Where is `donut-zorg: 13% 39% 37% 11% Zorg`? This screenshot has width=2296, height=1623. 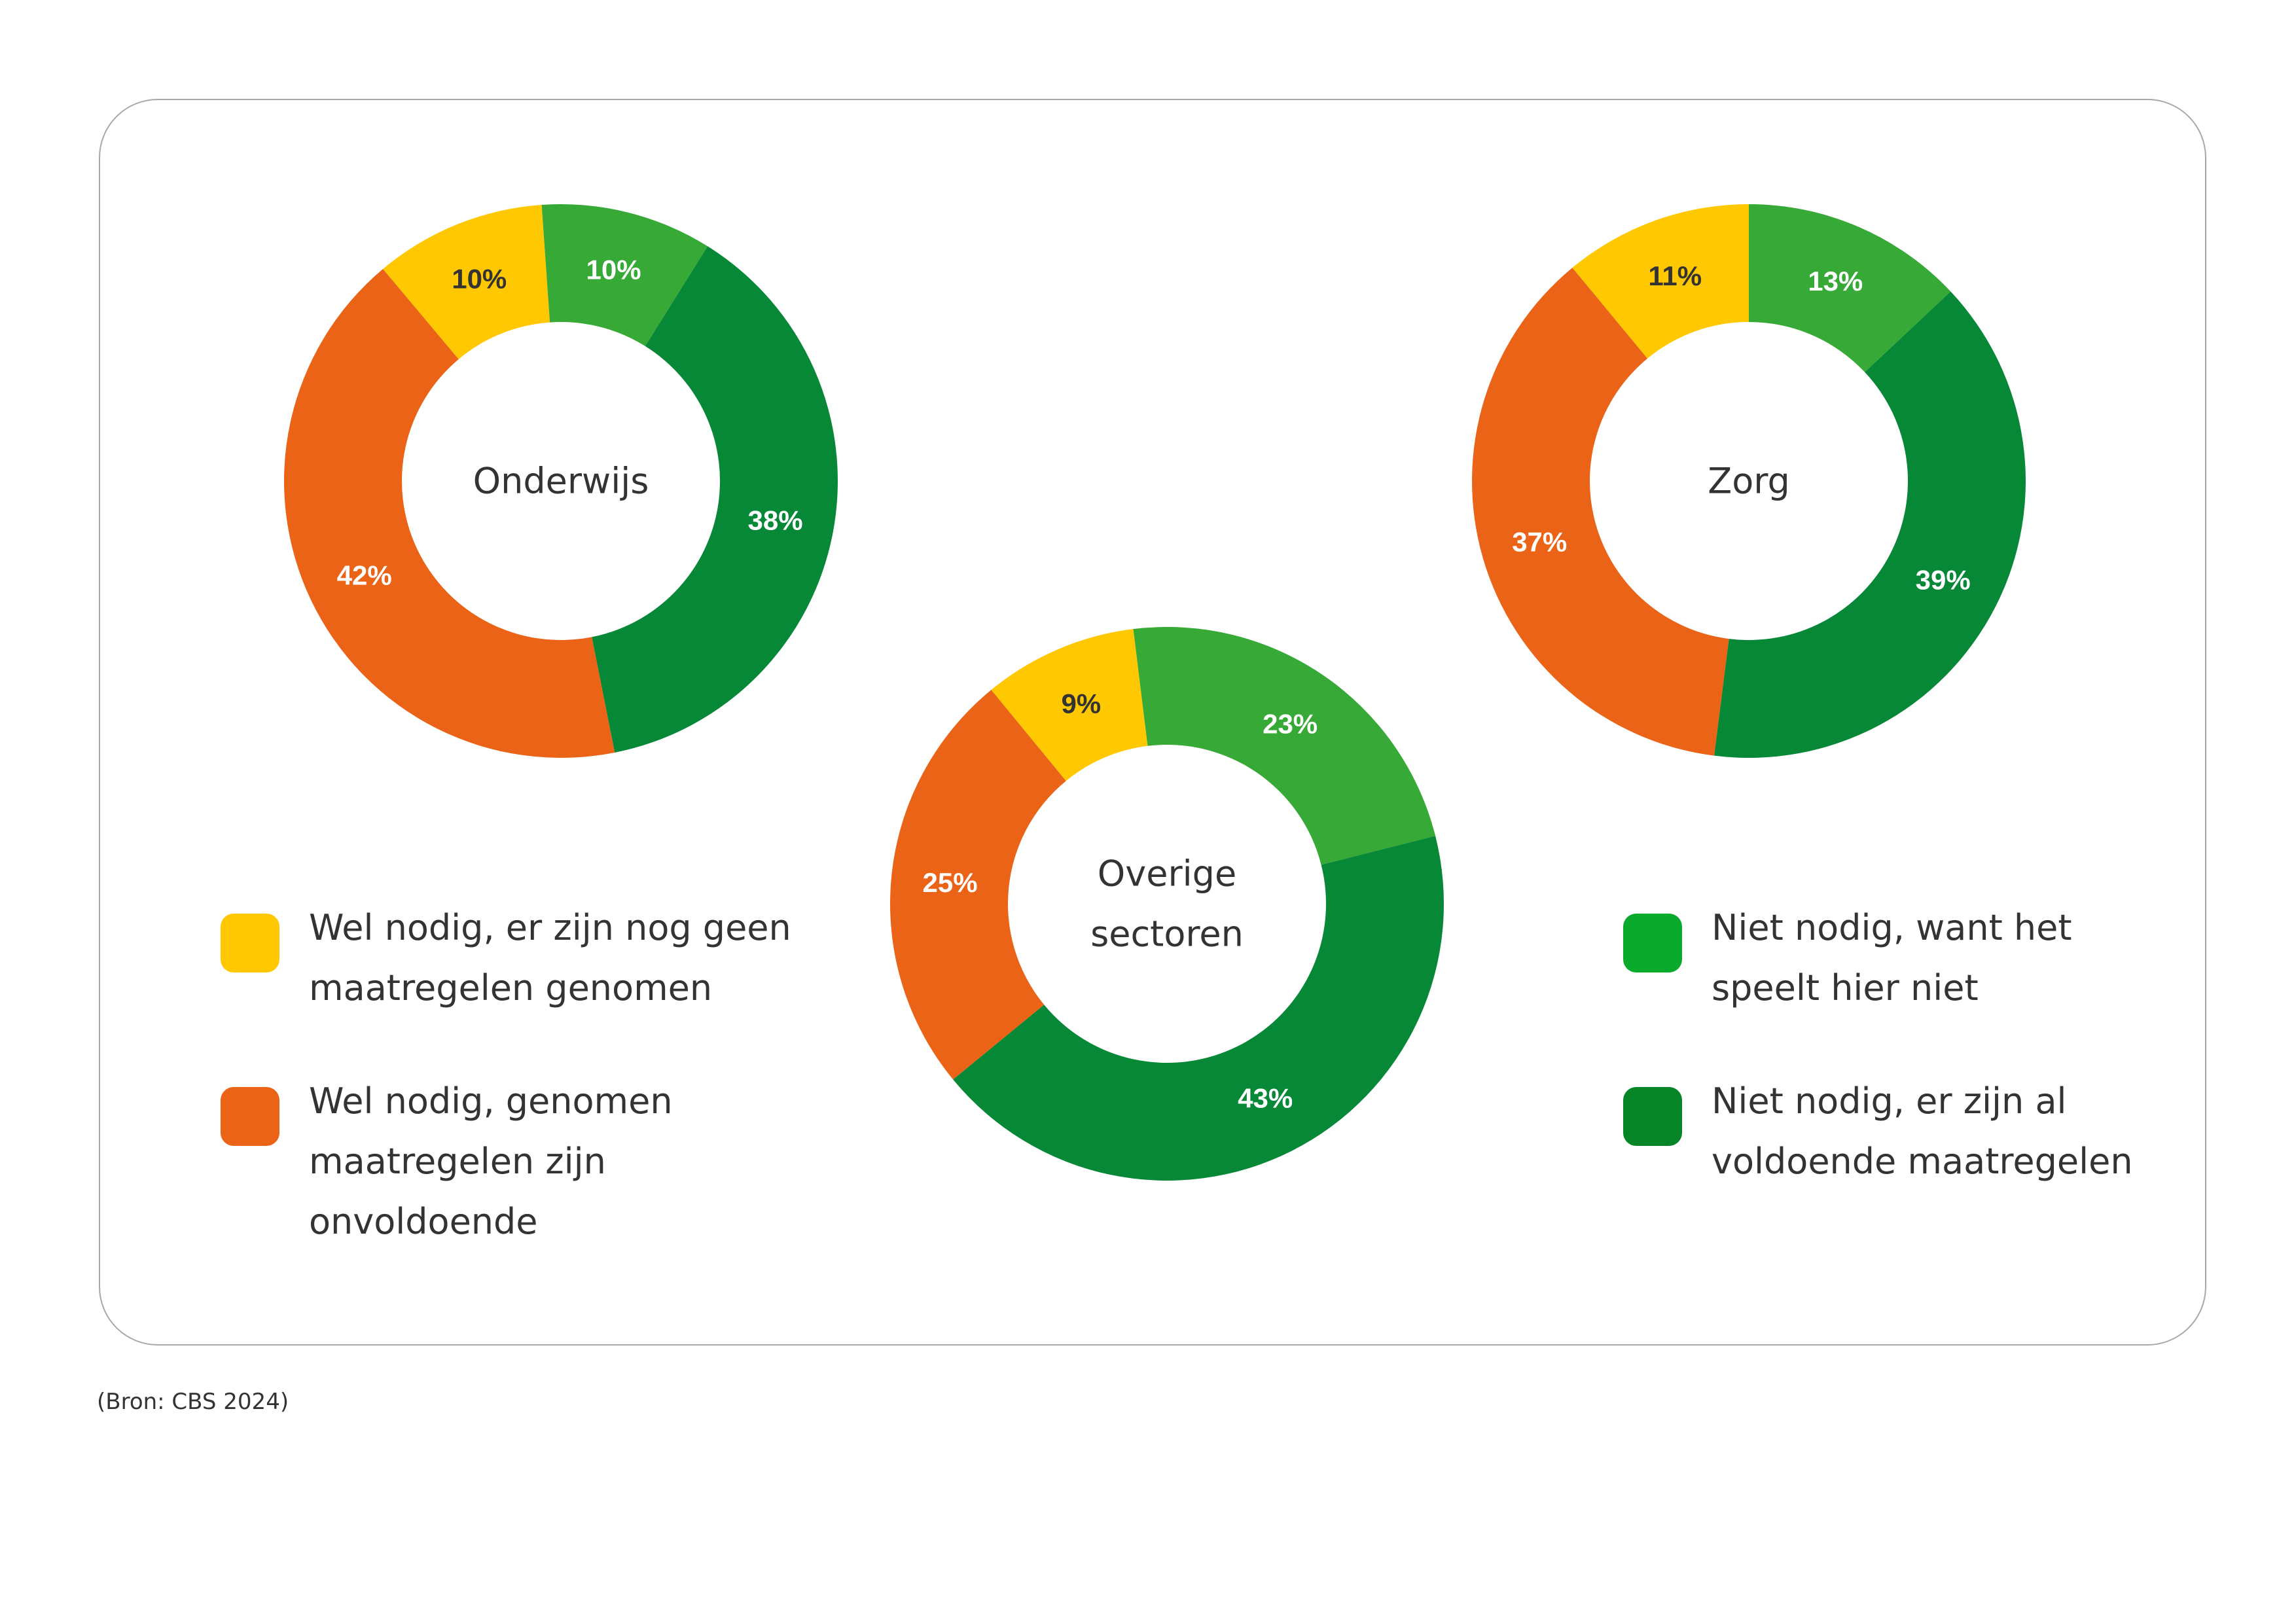 donut-zorg: 13% 39% 37% 11% Zorg is located at coordinates (1748, 481).